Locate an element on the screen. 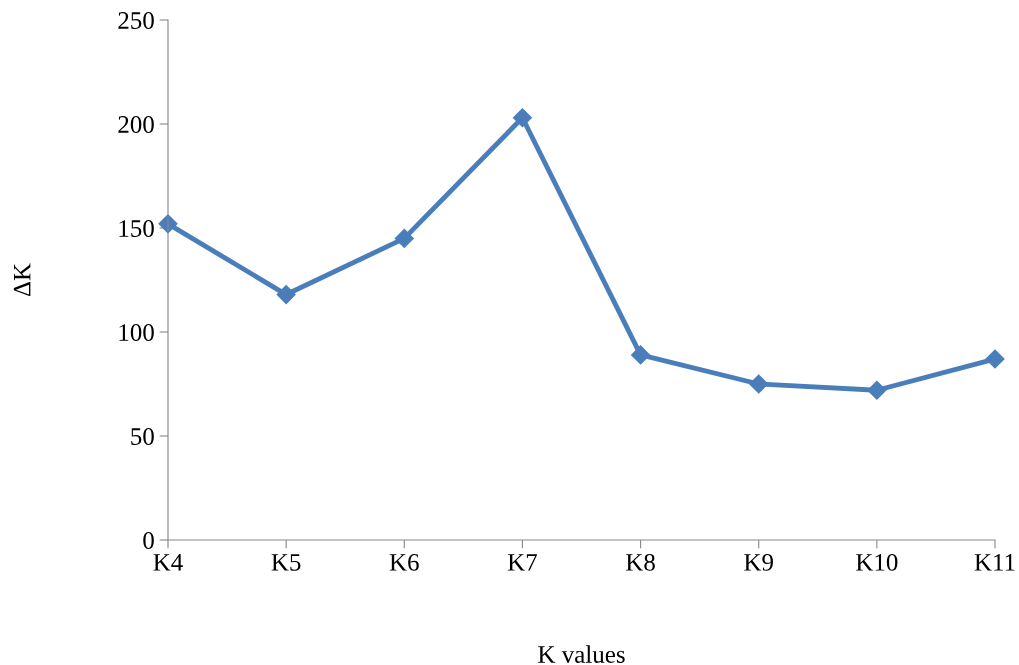 This screenshot has height=665, width=1019. y-tick-label: 50 is located at coordinates (142, 436).